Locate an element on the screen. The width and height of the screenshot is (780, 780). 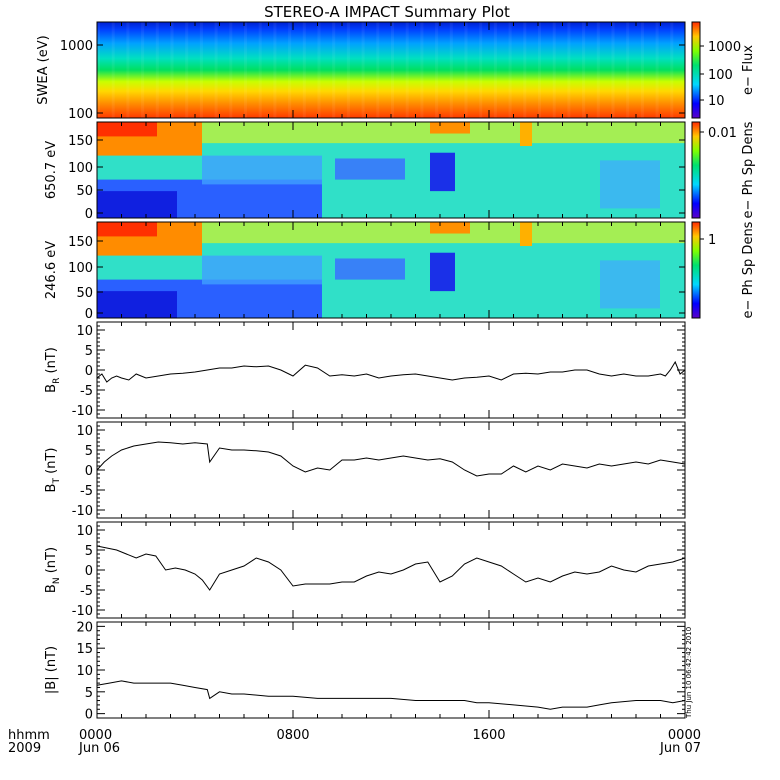
time-tick-date: Jun 06 is located at coordinates (99, 748).